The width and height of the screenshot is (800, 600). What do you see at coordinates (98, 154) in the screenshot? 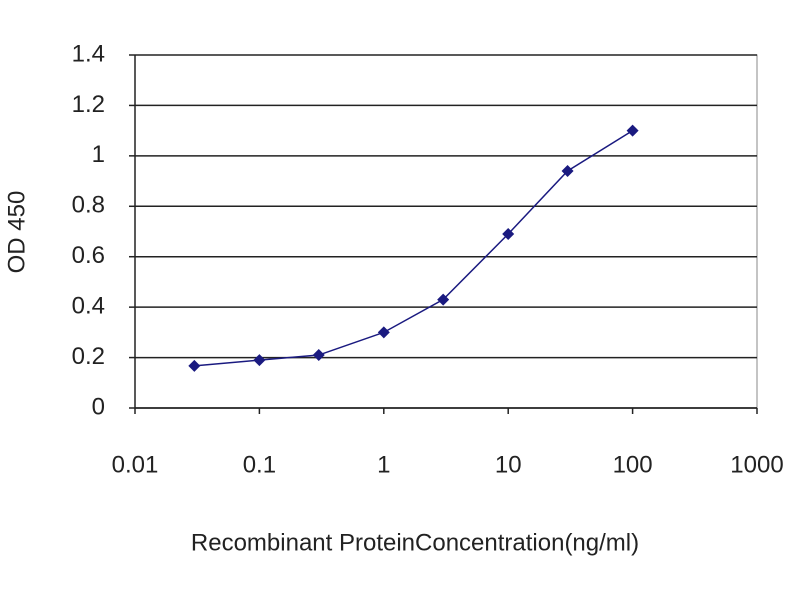
I see `y-tick-label: 1` at bounding box center [98, 154].